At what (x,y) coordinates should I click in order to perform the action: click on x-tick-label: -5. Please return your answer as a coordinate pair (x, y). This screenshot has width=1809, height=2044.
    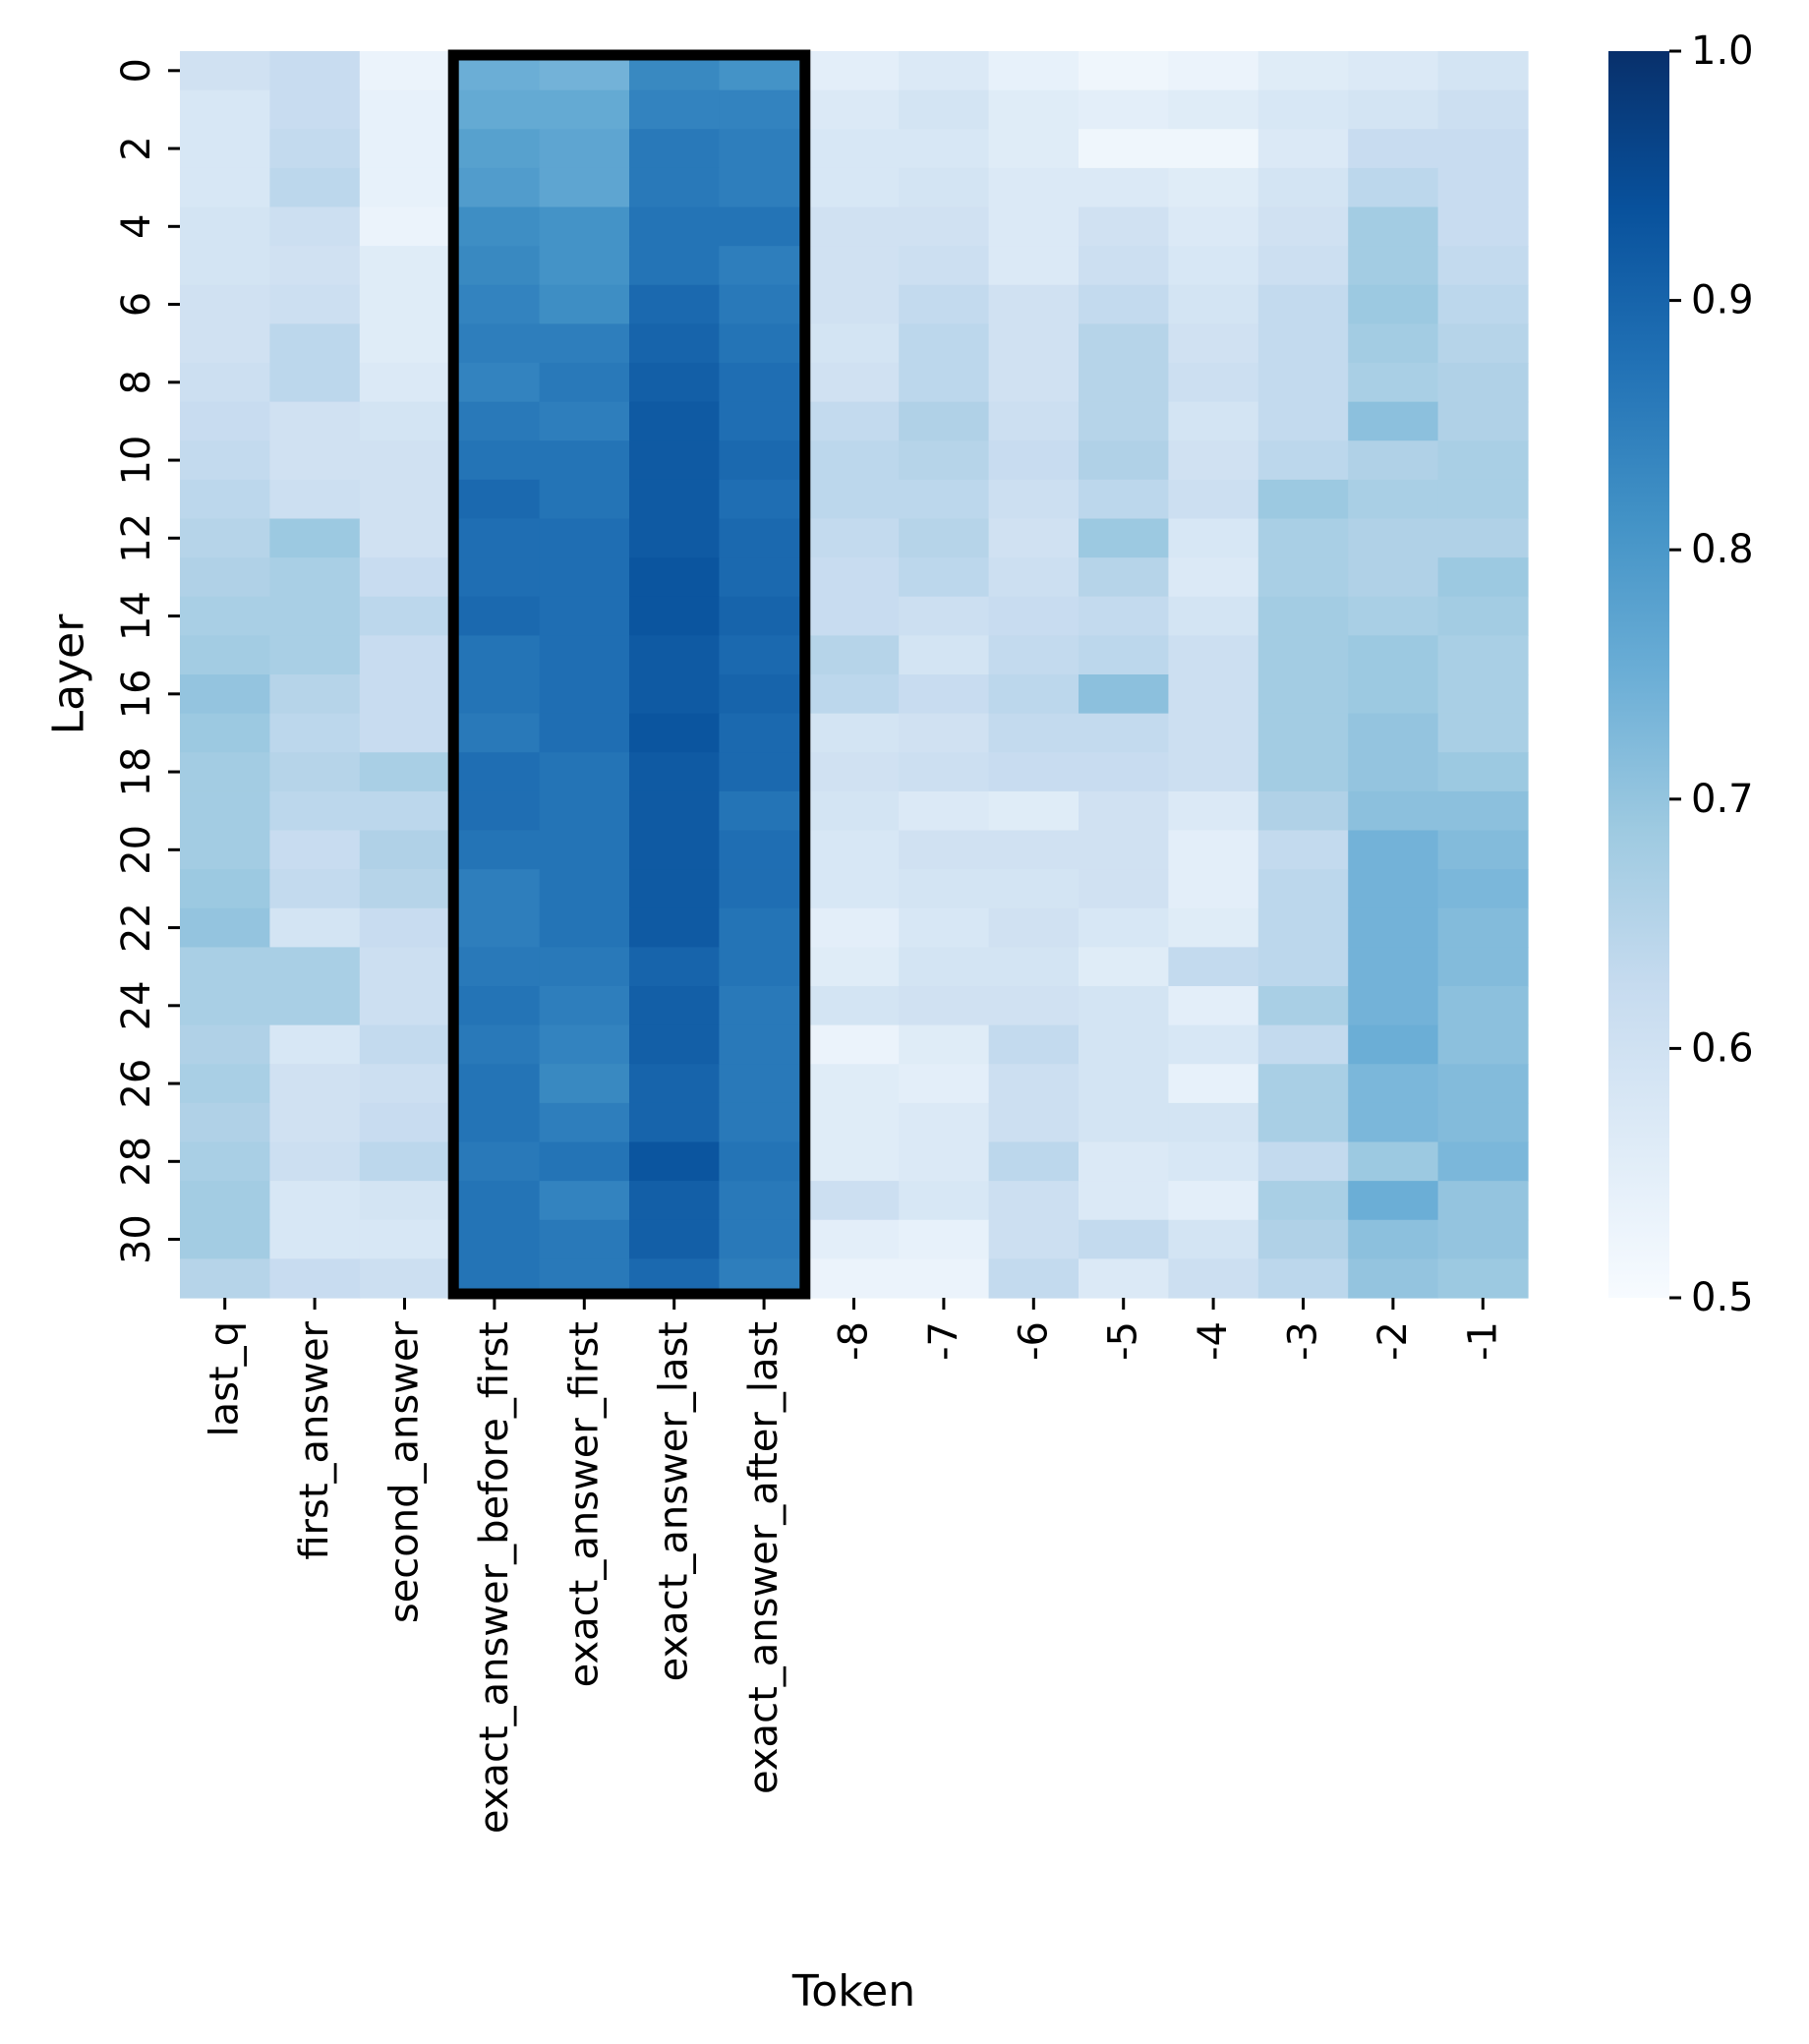
    Looking at the image, I should click on (1123, 1341).